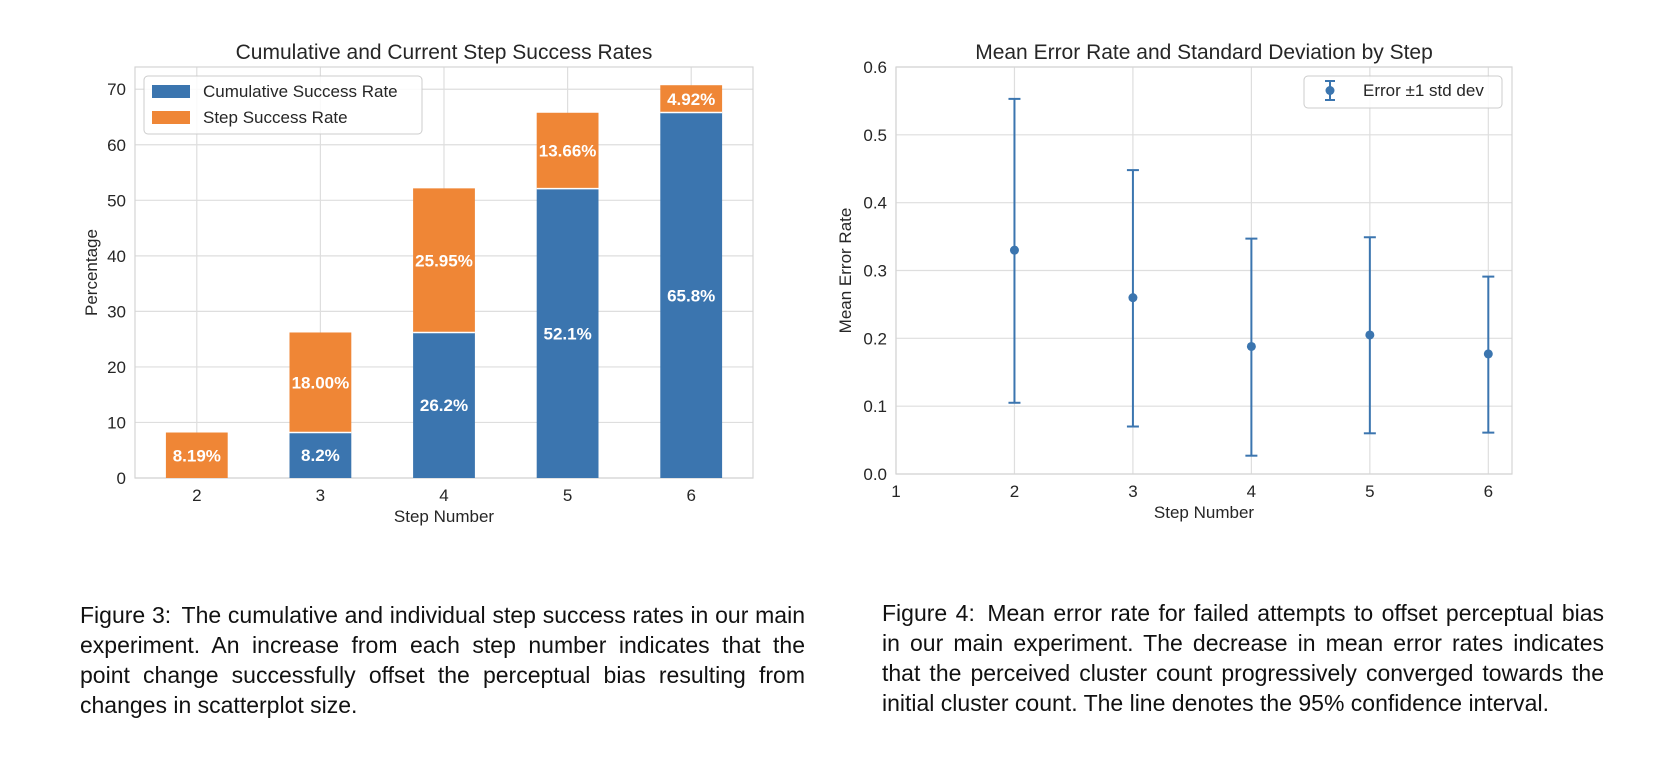 The width and height of the screenshot is (1654, 768). What do you see at coordinates (928, 613) in the screenshot?
I see `figure-4-caption-label: Figure 4:` at bounding box center [928, 613].